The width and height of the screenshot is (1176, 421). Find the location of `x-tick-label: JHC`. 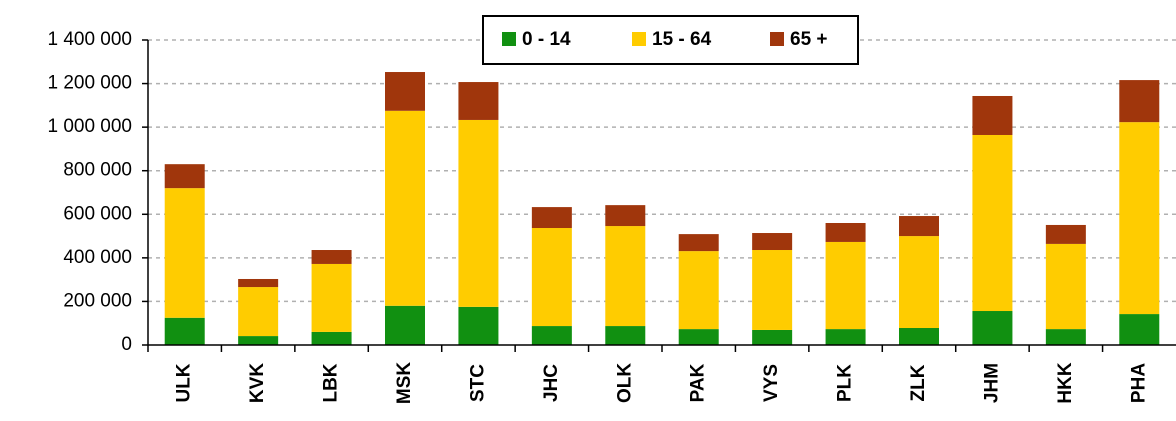

x-tick-label: JHC is located at coordinates (551, 383).